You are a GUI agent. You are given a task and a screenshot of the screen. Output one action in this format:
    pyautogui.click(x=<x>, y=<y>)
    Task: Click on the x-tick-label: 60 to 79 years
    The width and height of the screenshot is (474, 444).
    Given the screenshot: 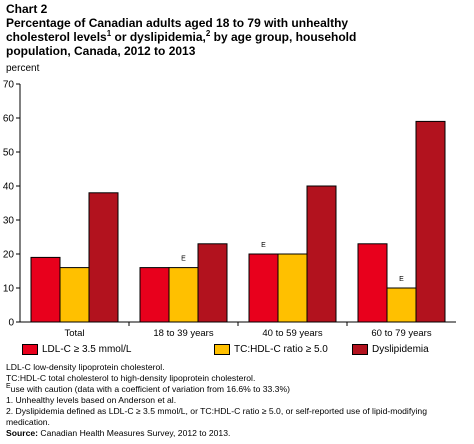 What is the action you would take?
    pyautogui.click(x=401, y=333)
    